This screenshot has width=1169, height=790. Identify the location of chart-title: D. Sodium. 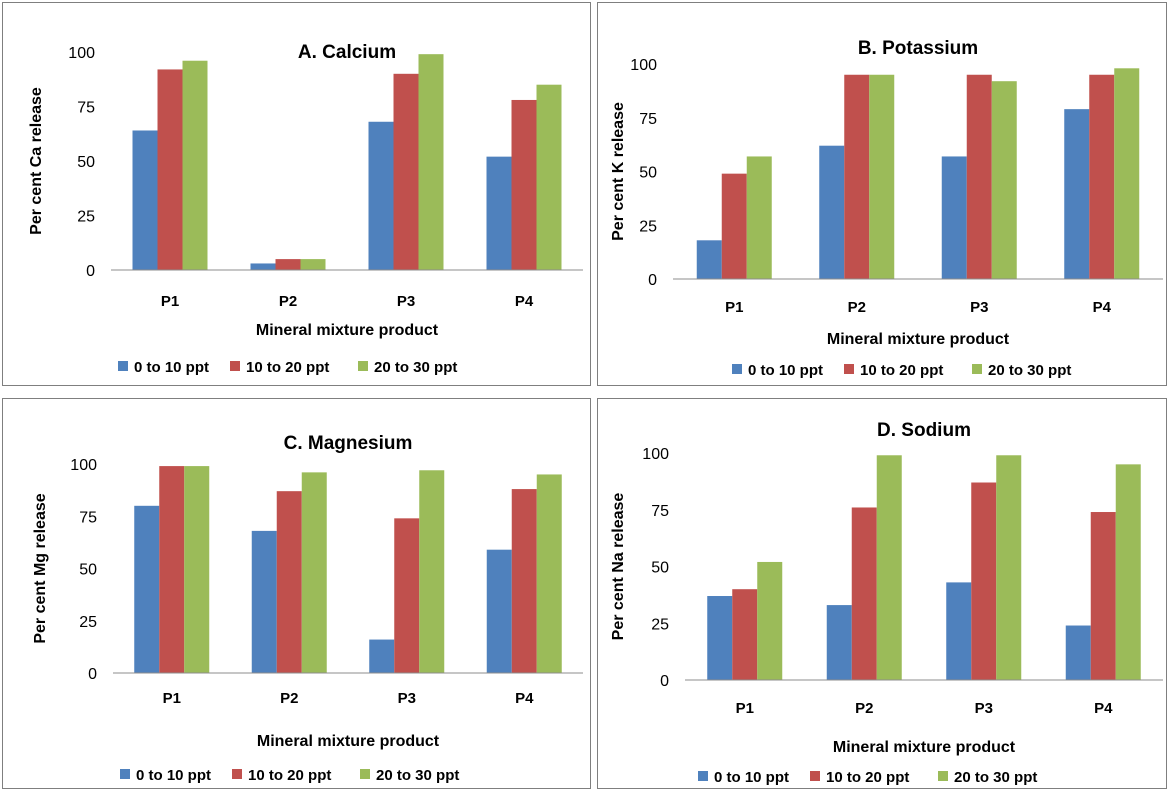
(924, 430).